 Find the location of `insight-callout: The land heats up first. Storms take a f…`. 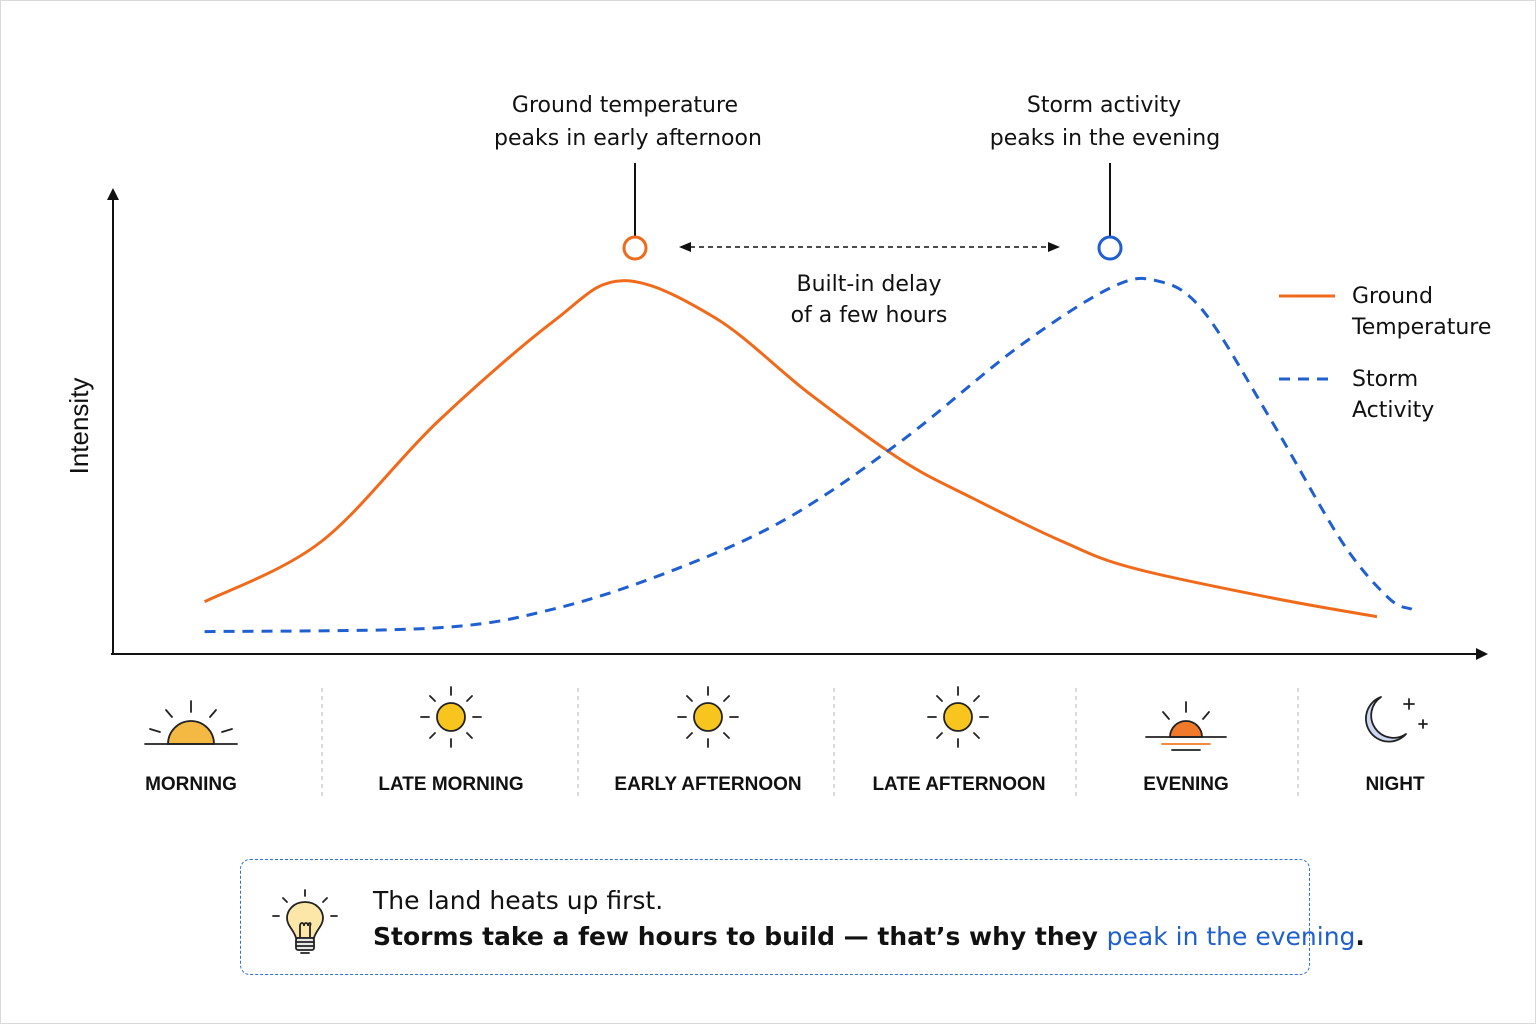

insight-callout: The land heats up first. Storms take a f… is located at coordinates (802, 917).